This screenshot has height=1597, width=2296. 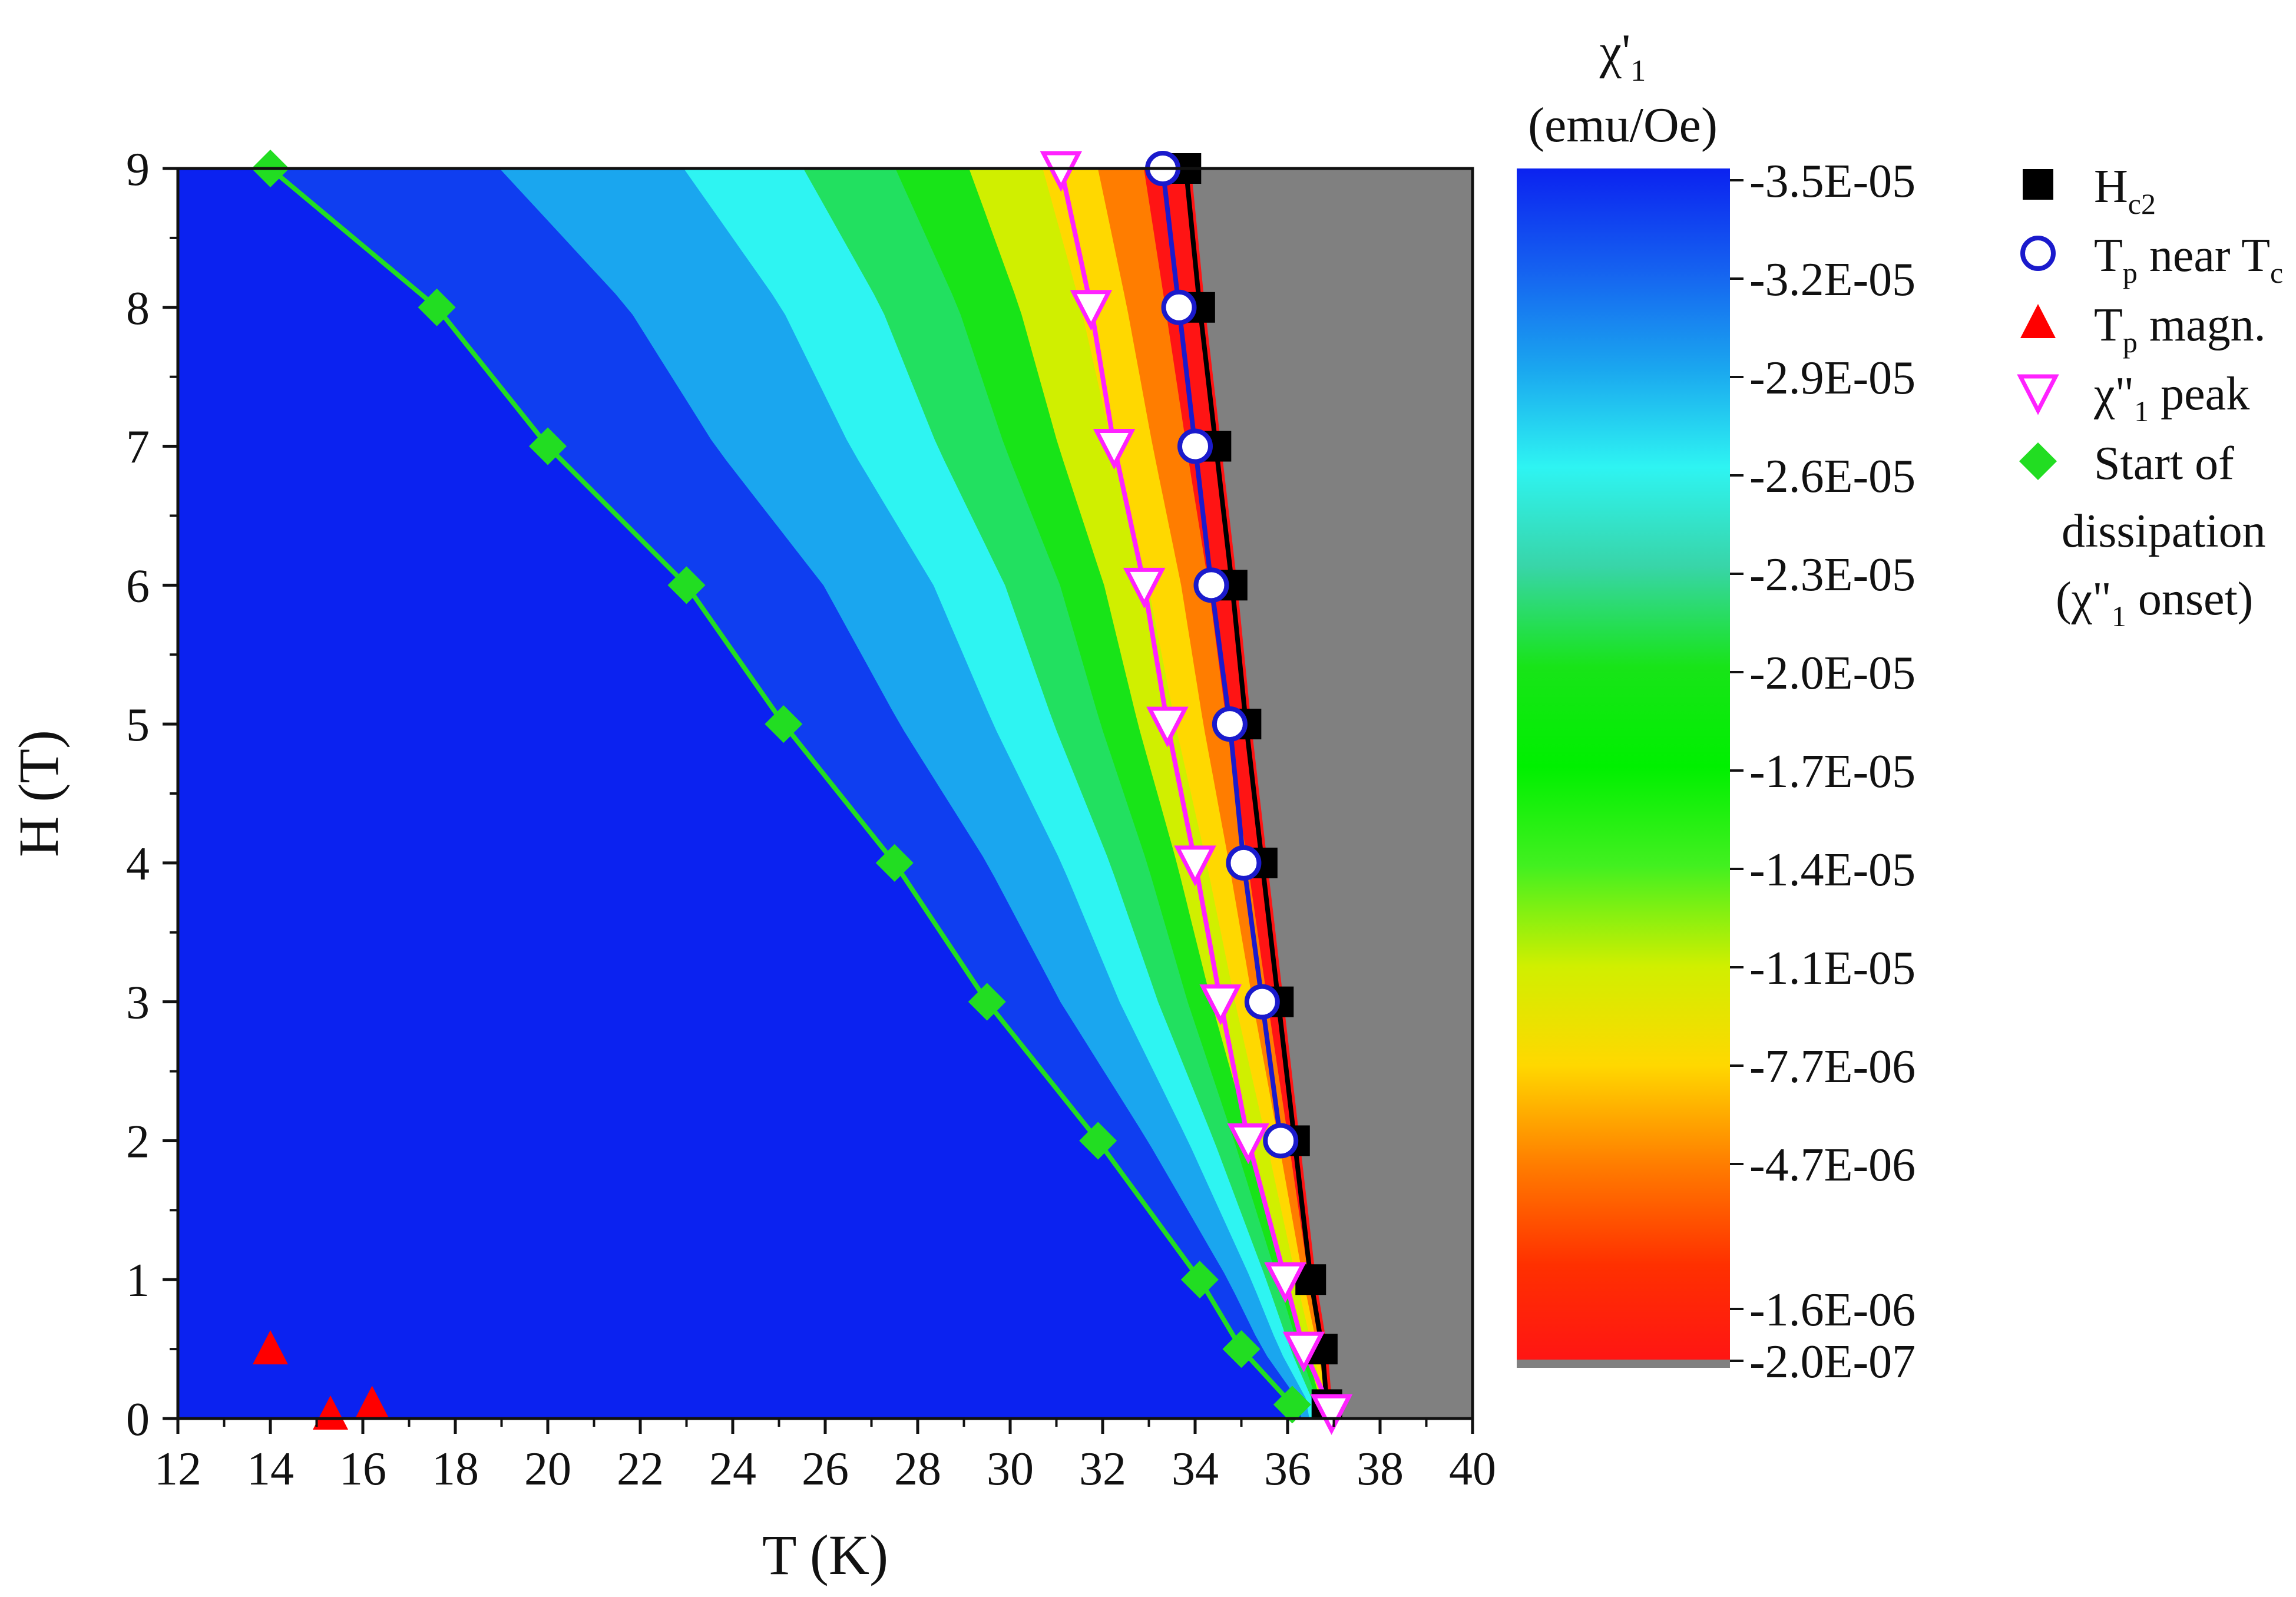 What do you see at coordinates (2164, 531) in the screenshot?
I see `legend-label-line: dissipation` at bounding box center [2164, 531].